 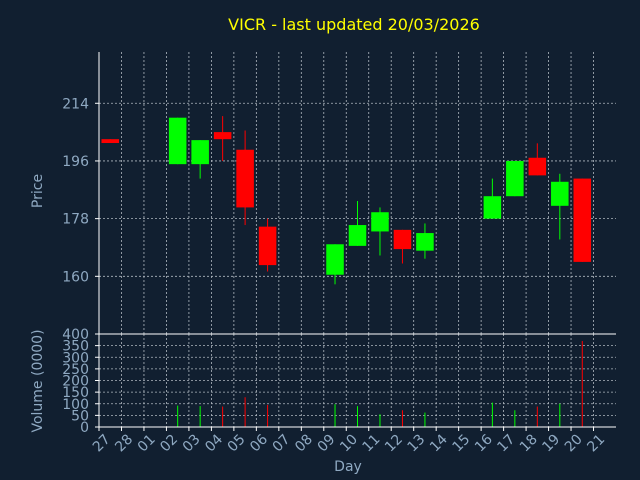 What do you see at coordinates (259, 443) in the screenshot?
I see `day-tick-label: 06` at bounding box center [259, 443].